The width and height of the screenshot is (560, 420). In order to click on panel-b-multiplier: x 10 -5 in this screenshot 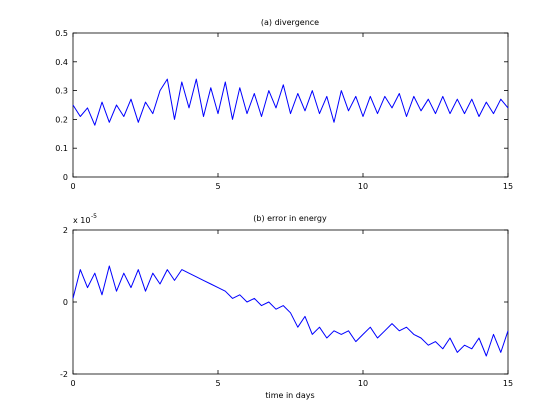, I will do `click(85, 219)`.